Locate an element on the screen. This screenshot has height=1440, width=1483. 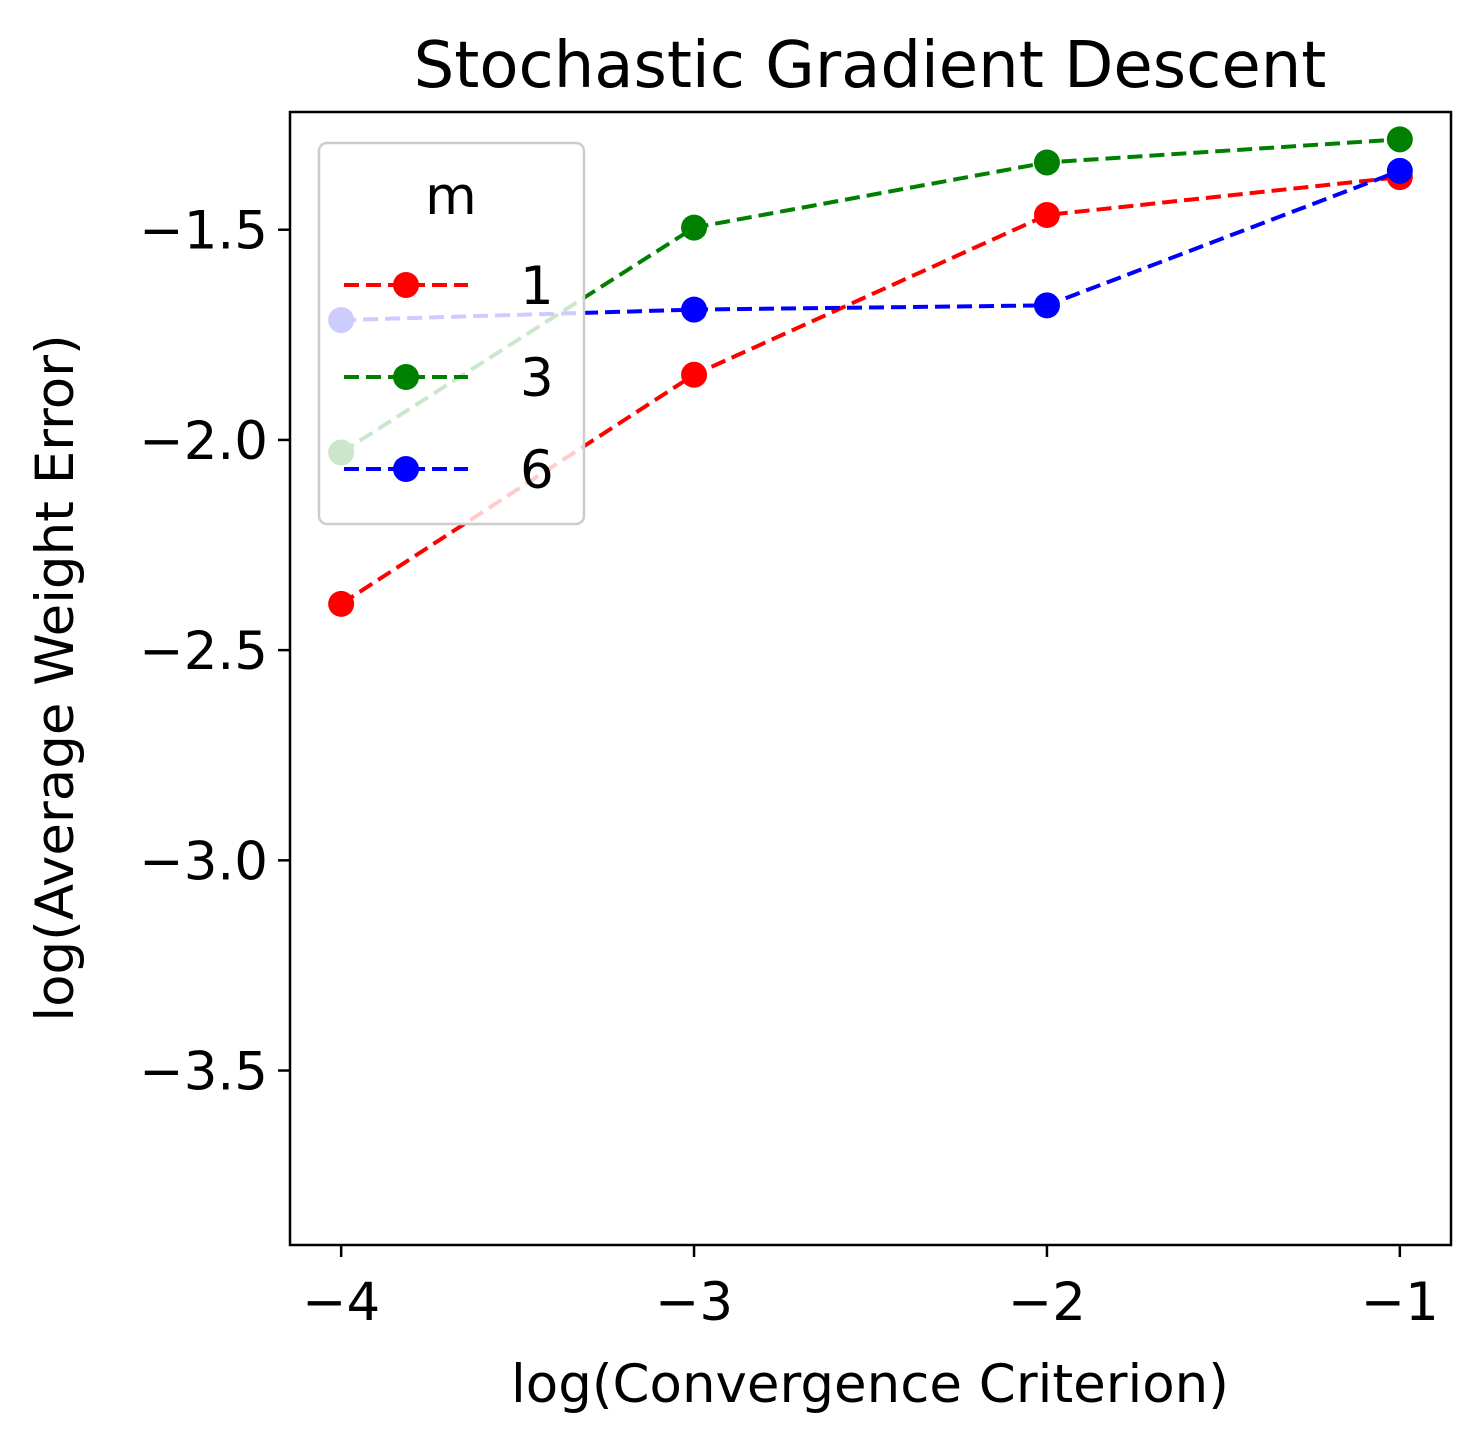
legend: m1 3 6 is located at coordinates (451, 333).